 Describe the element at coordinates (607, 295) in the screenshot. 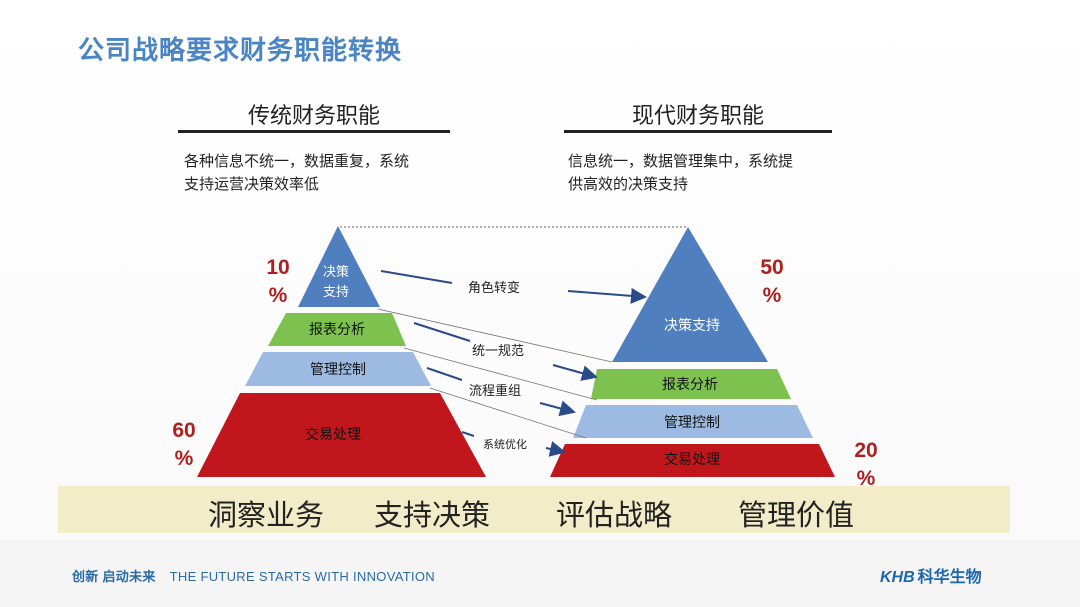

I see `arrow-role-change-b` at that location.